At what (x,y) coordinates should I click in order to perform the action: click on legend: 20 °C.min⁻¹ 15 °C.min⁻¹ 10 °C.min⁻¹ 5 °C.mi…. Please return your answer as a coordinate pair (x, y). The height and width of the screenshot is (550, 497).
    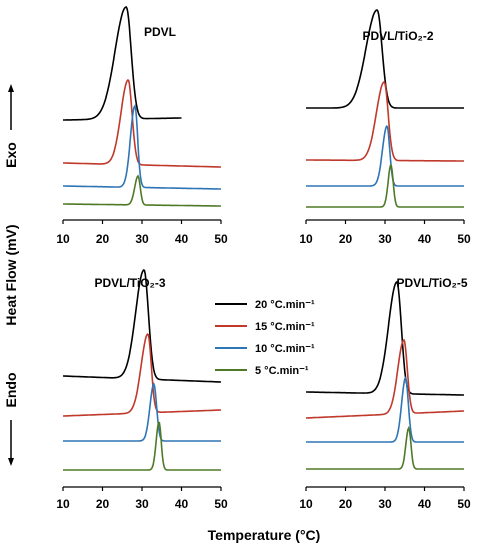
    Looking at the image, I should click on (265, 338).